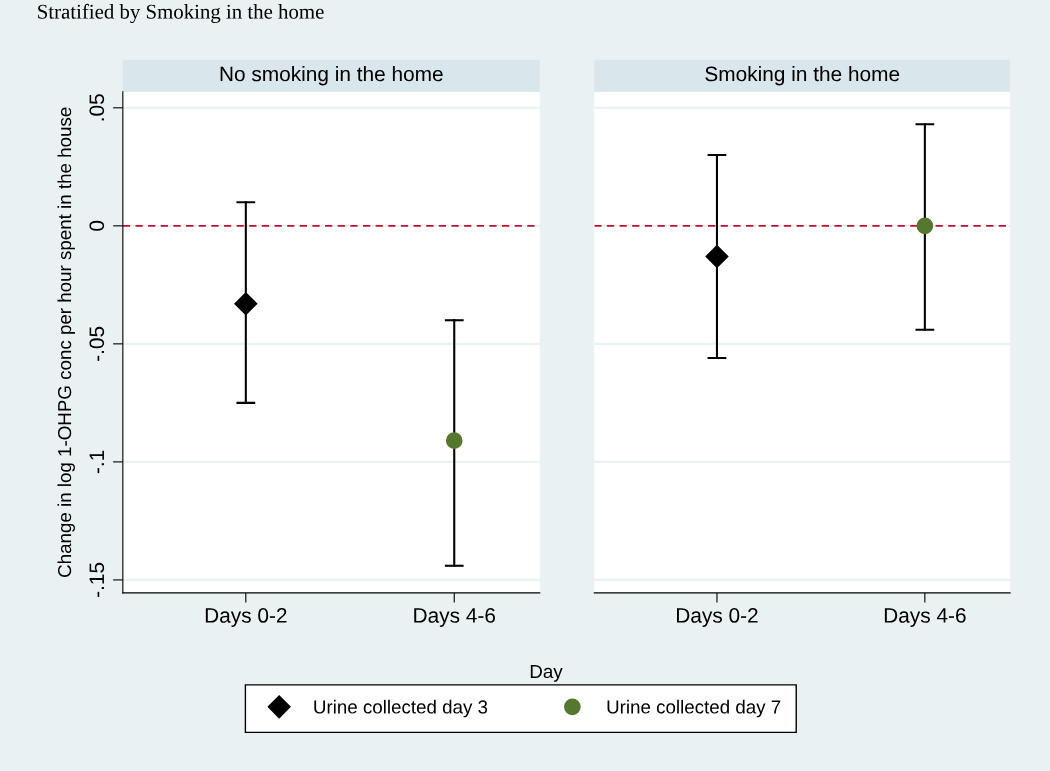  What do you see at coordinates (97, 343) in the screenshot?
I see `y-tick-label: -.05` at bounding box center [97, 343].